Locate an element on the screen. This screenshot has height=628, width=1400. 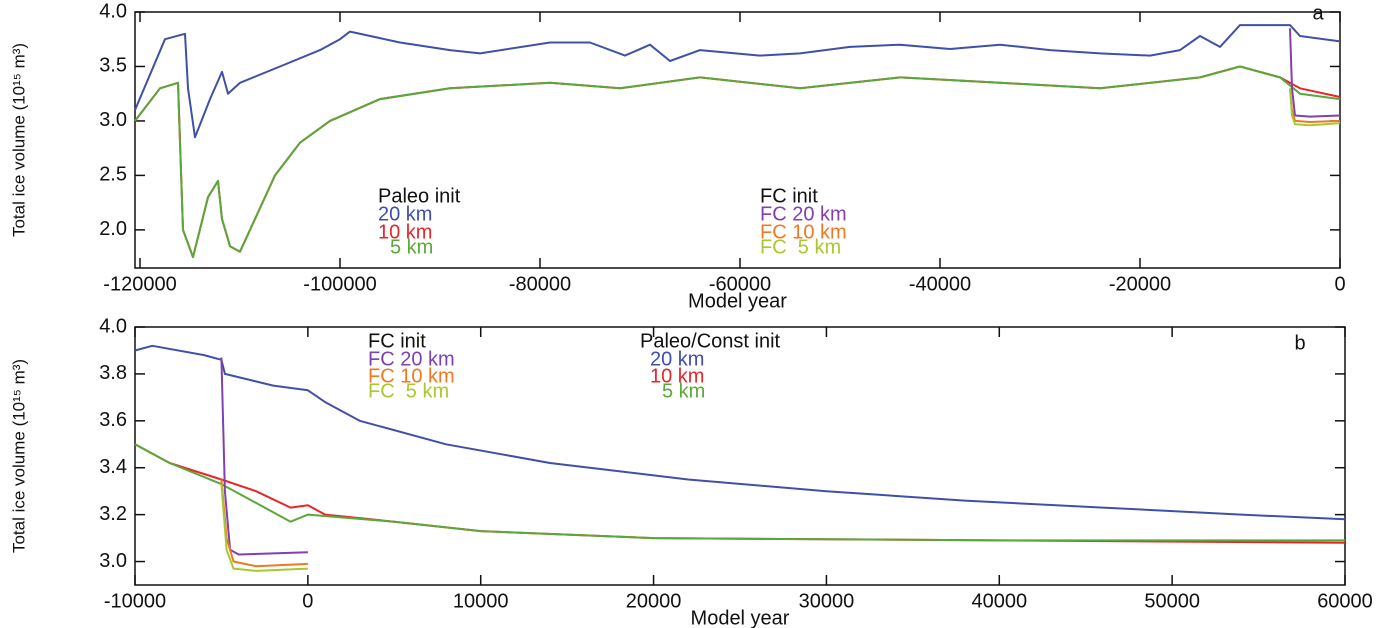
x-tick-label: 40000 is located at coordinates (999, 601).